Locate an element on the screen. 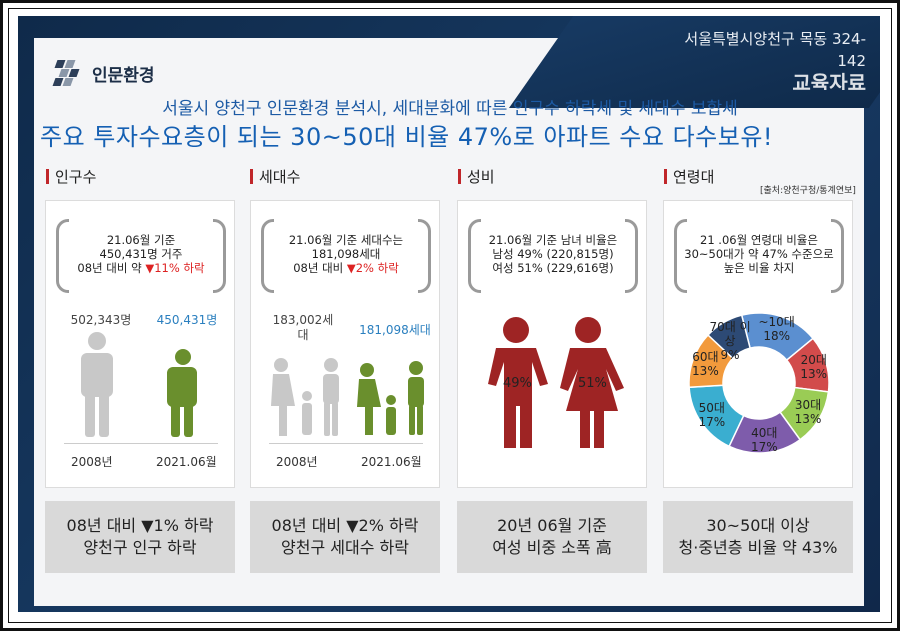 This screenshot has width=900, height=631. population-person-icons is located at coordinates (139, 384).